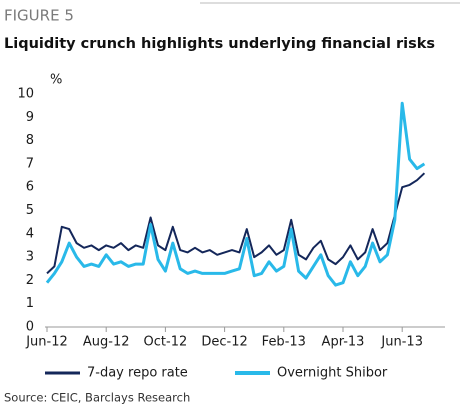  I want to click on figure-label: FIGURE 5, so click(39, 16).